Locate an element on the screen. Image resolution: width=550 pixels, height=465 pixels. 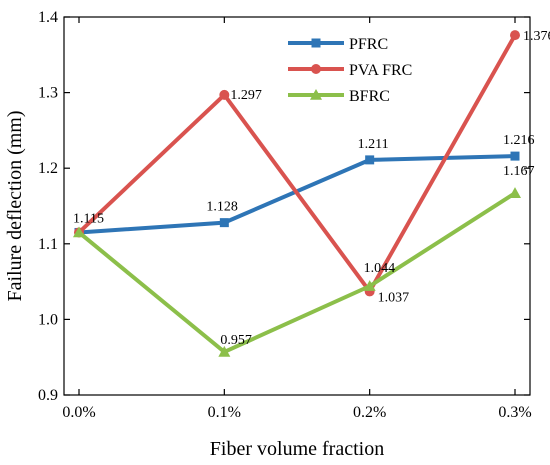
data-label-bfrc: 1.044 is located at coordinates (380, 268).